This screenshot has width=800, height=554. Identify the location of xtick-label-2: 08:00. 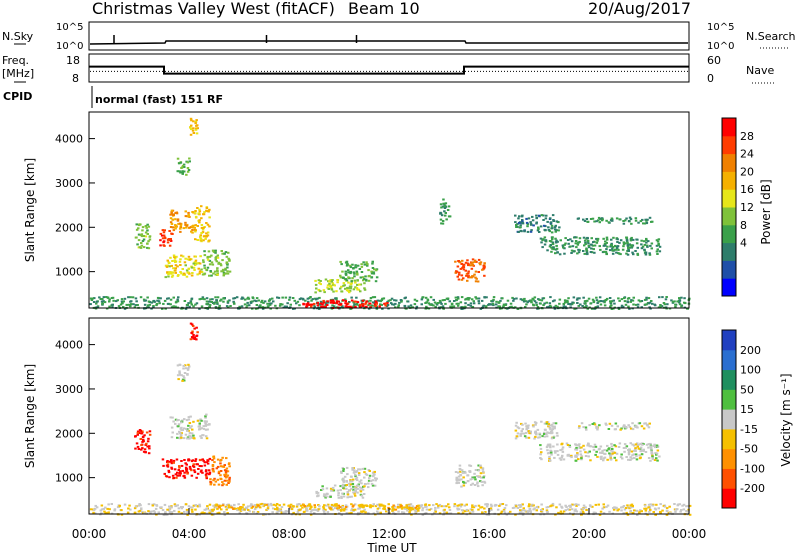
(289, 534).